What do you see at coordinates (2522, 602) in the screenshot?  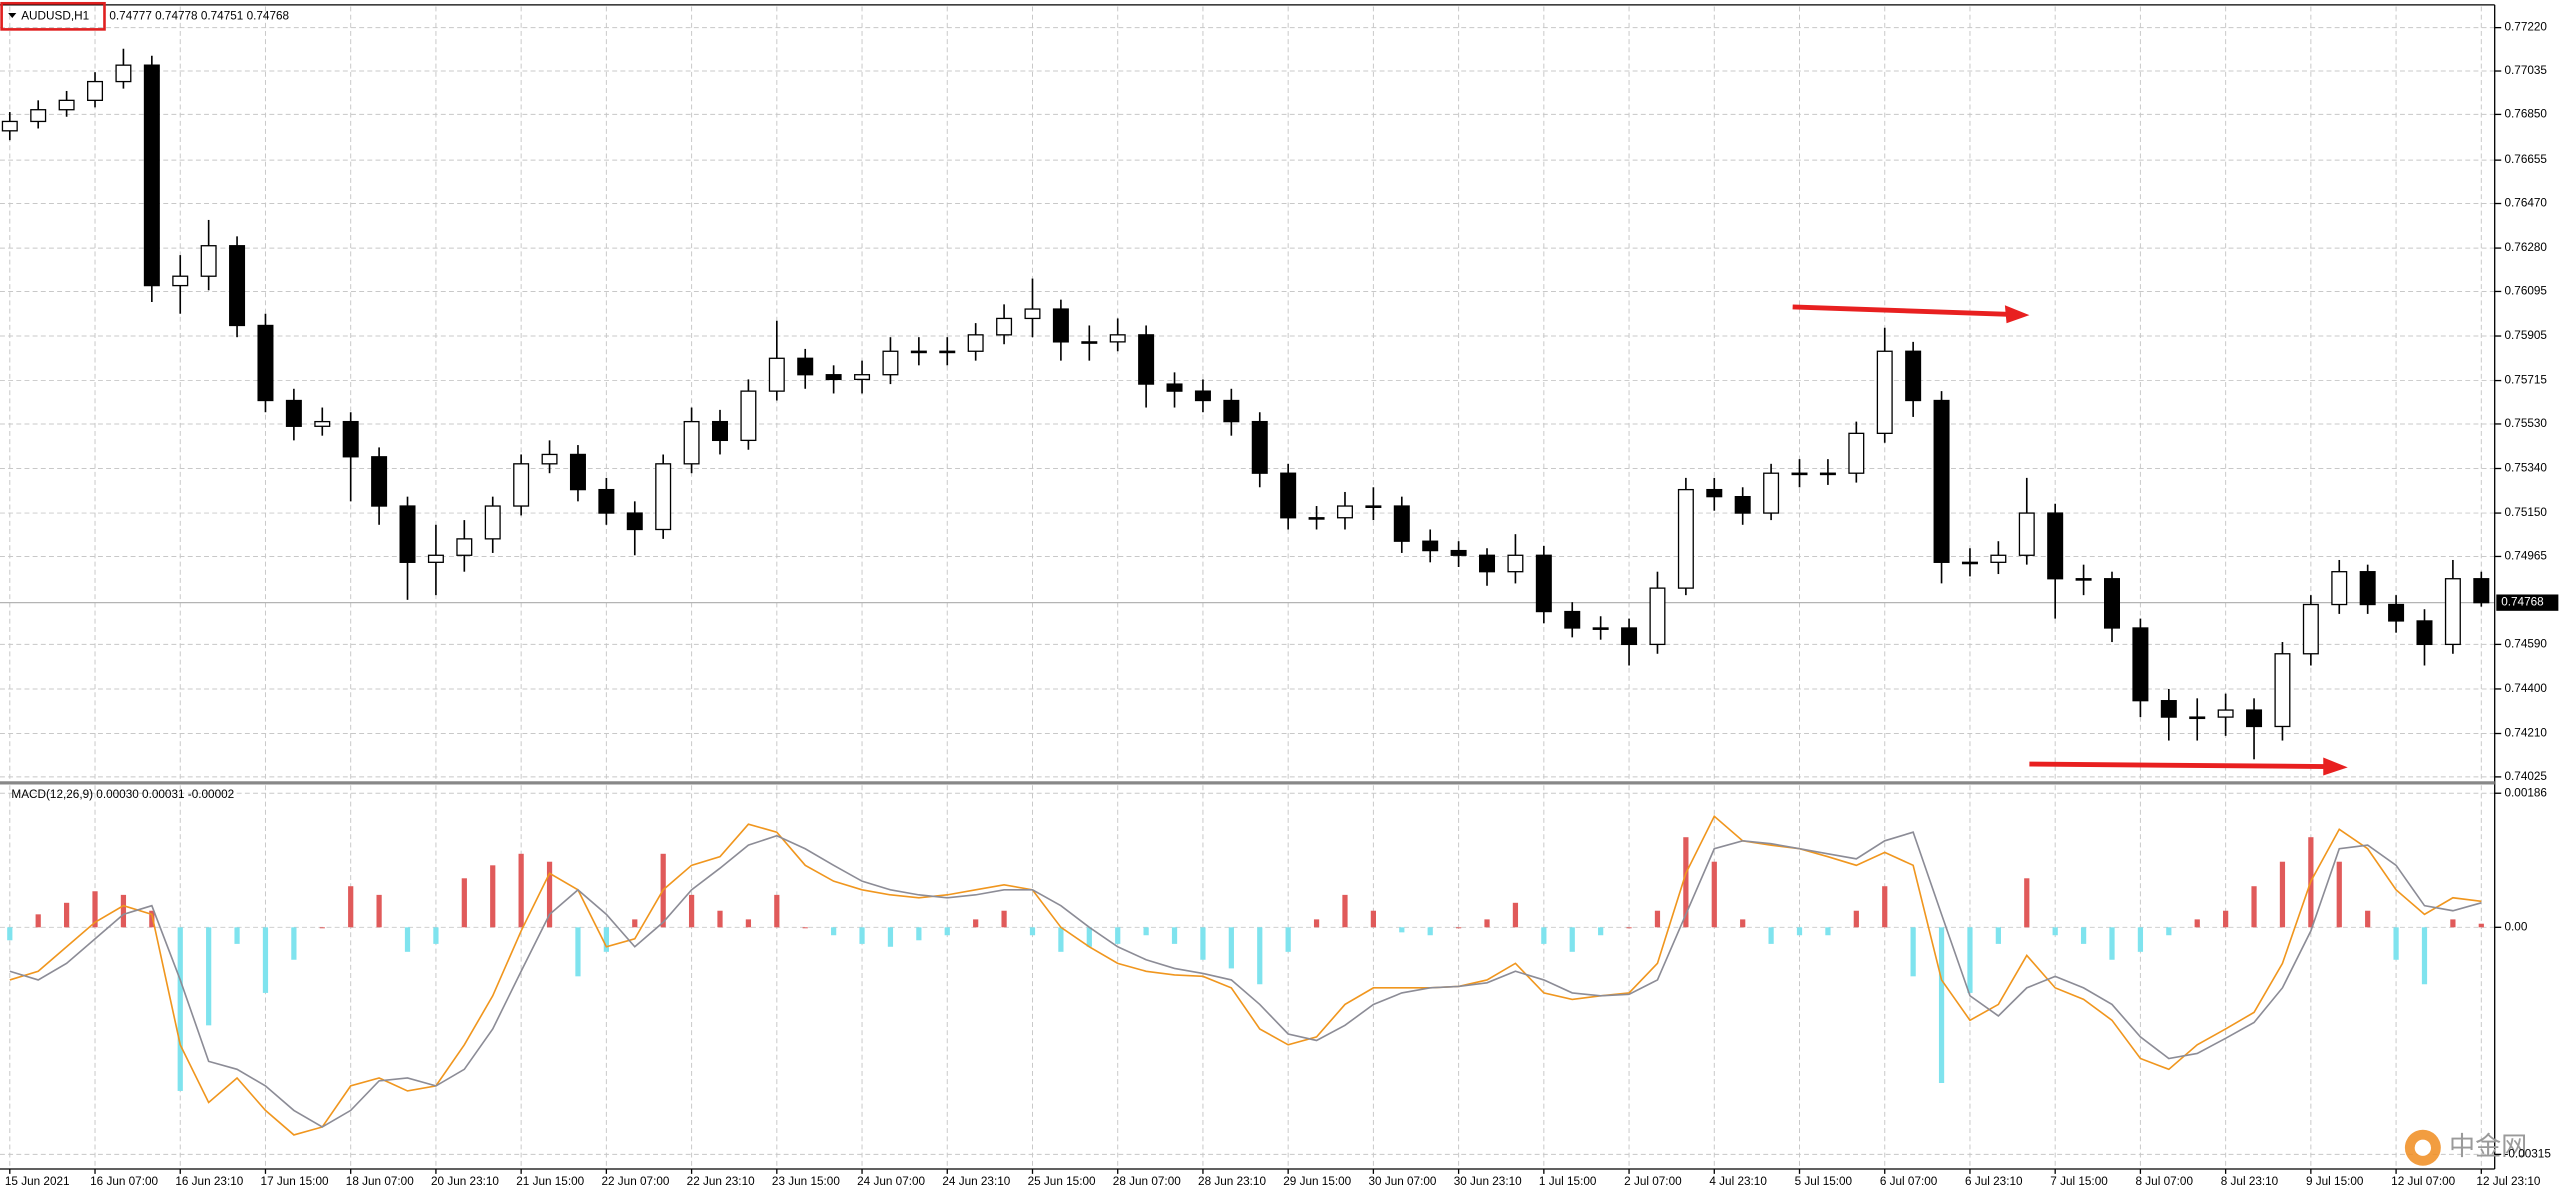 I see `current-price-label: 0.74768` at bounding box center [2522, 602].